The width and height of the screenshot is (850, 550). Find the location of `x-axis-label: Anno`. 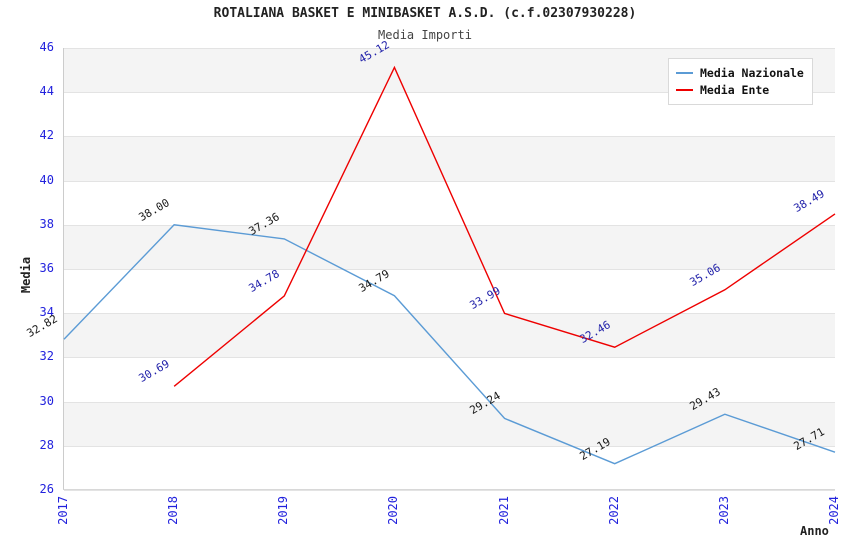

x-axis-label: Anno is located at coordinates (814, 531).